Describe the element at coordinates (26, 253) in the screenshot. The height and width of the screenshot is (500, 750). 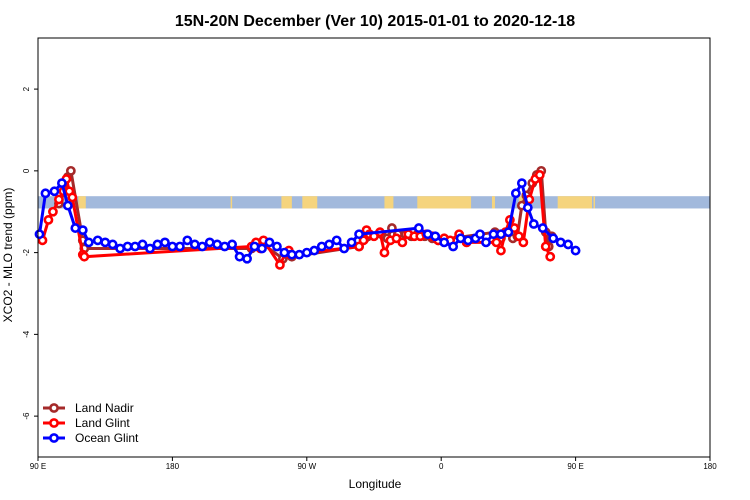
I see `y-tick-label: -2` at that location.